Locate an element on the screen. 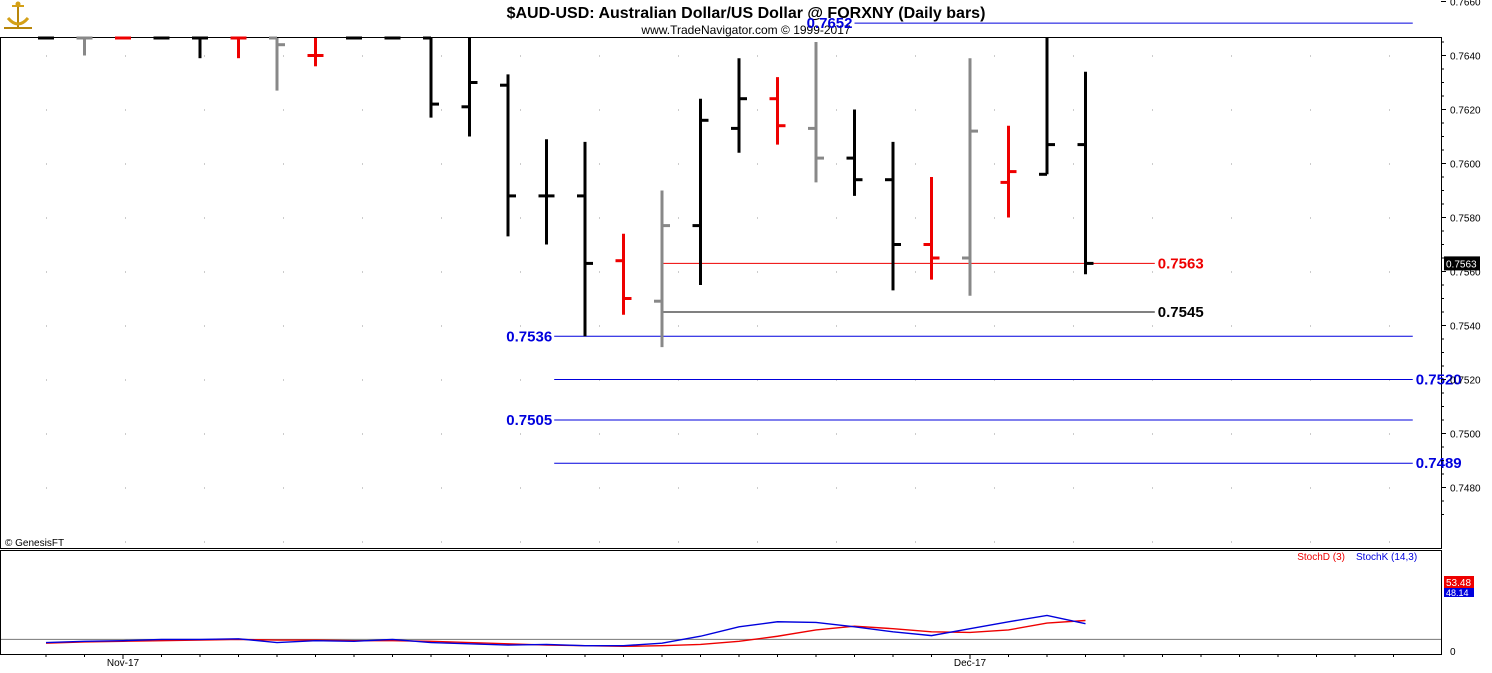 The image size is (1492, 673). stoch-legend-k: StochK (14,3) is located at coordinates (1386, 557).